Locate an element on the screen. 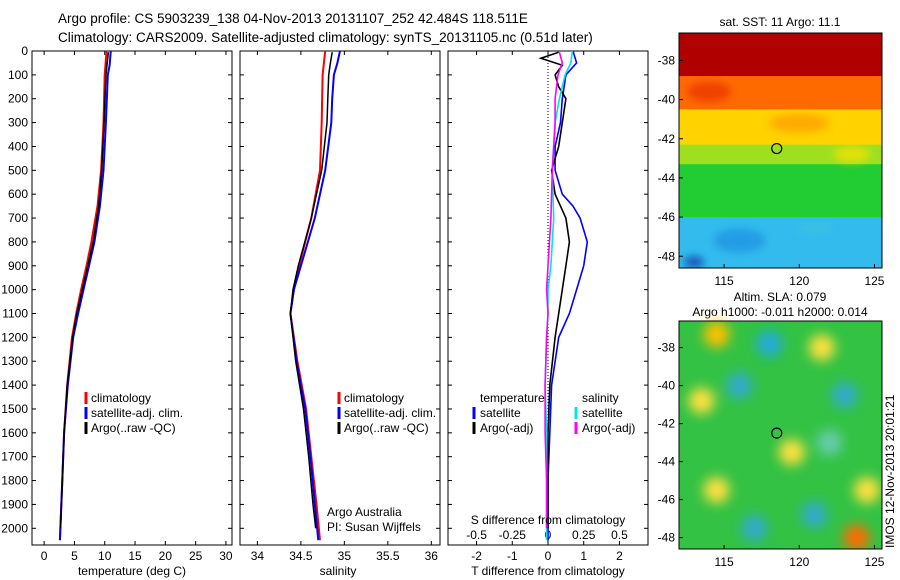  y-tick-label: 1300 is located at coordinates (14, 361).